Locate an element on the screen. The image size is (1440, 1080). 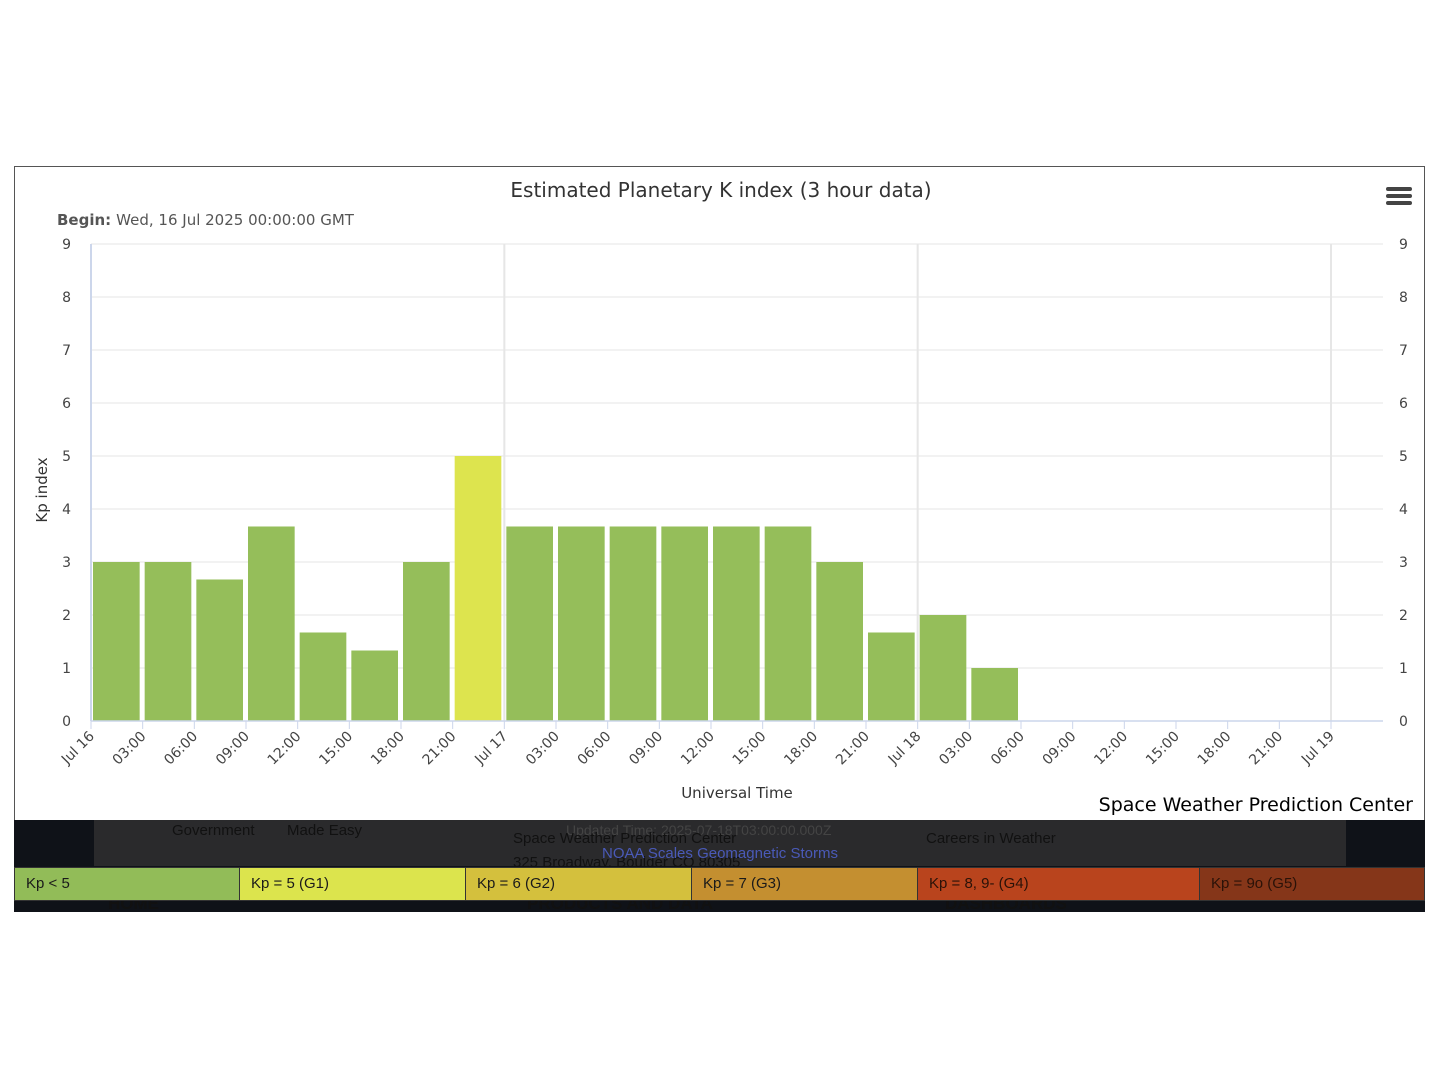
subtitle-label: Begin: is located at coordinates (84, 220).